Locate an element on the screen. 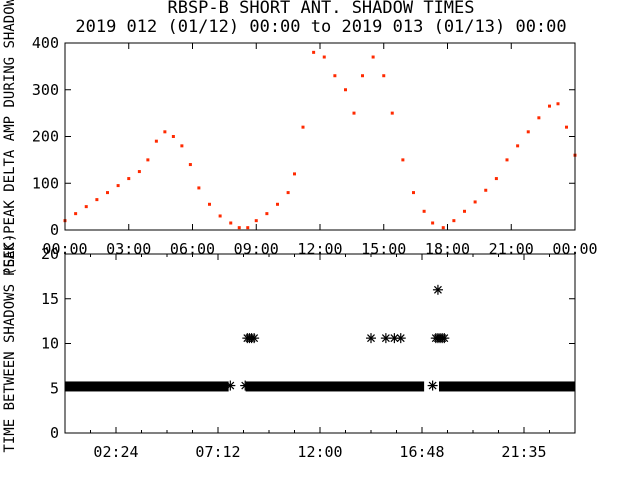 This screenshot has width=640, height=480. top-y-tick-label: 300 is located at coordinates (45, 90).